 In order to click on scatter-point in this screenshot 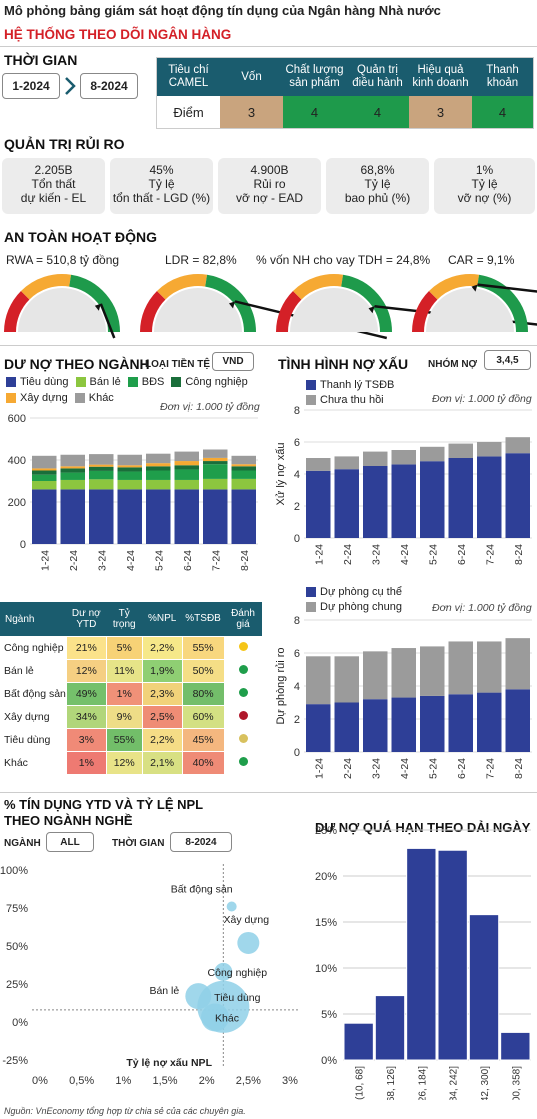, I will do `click(248, 942)`.